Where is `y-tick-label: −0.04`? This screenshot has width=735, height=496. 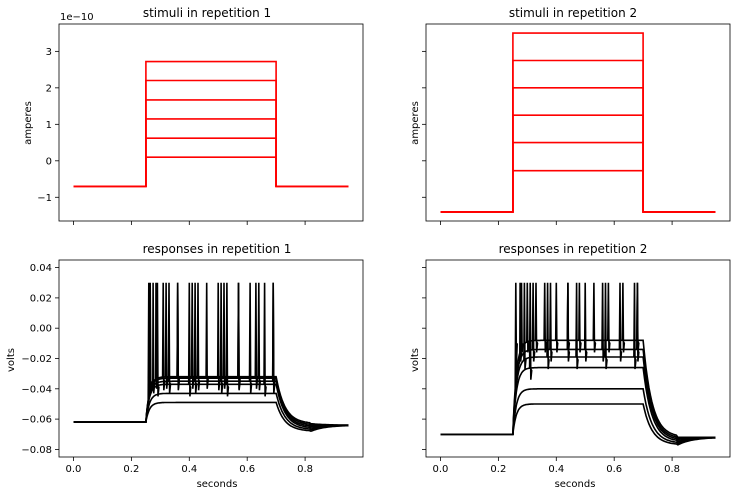
y-tick-label: −0.04 is located at coordinates (36, 389).